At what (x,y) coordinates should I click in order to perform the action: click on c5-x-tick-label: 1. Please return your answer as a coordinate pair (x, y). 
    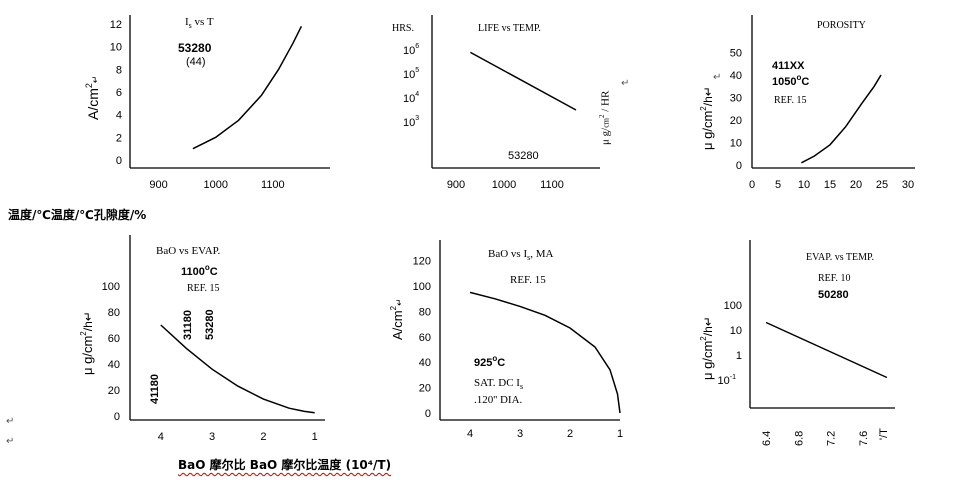
    Looking at the image, I should click on (620, 434).